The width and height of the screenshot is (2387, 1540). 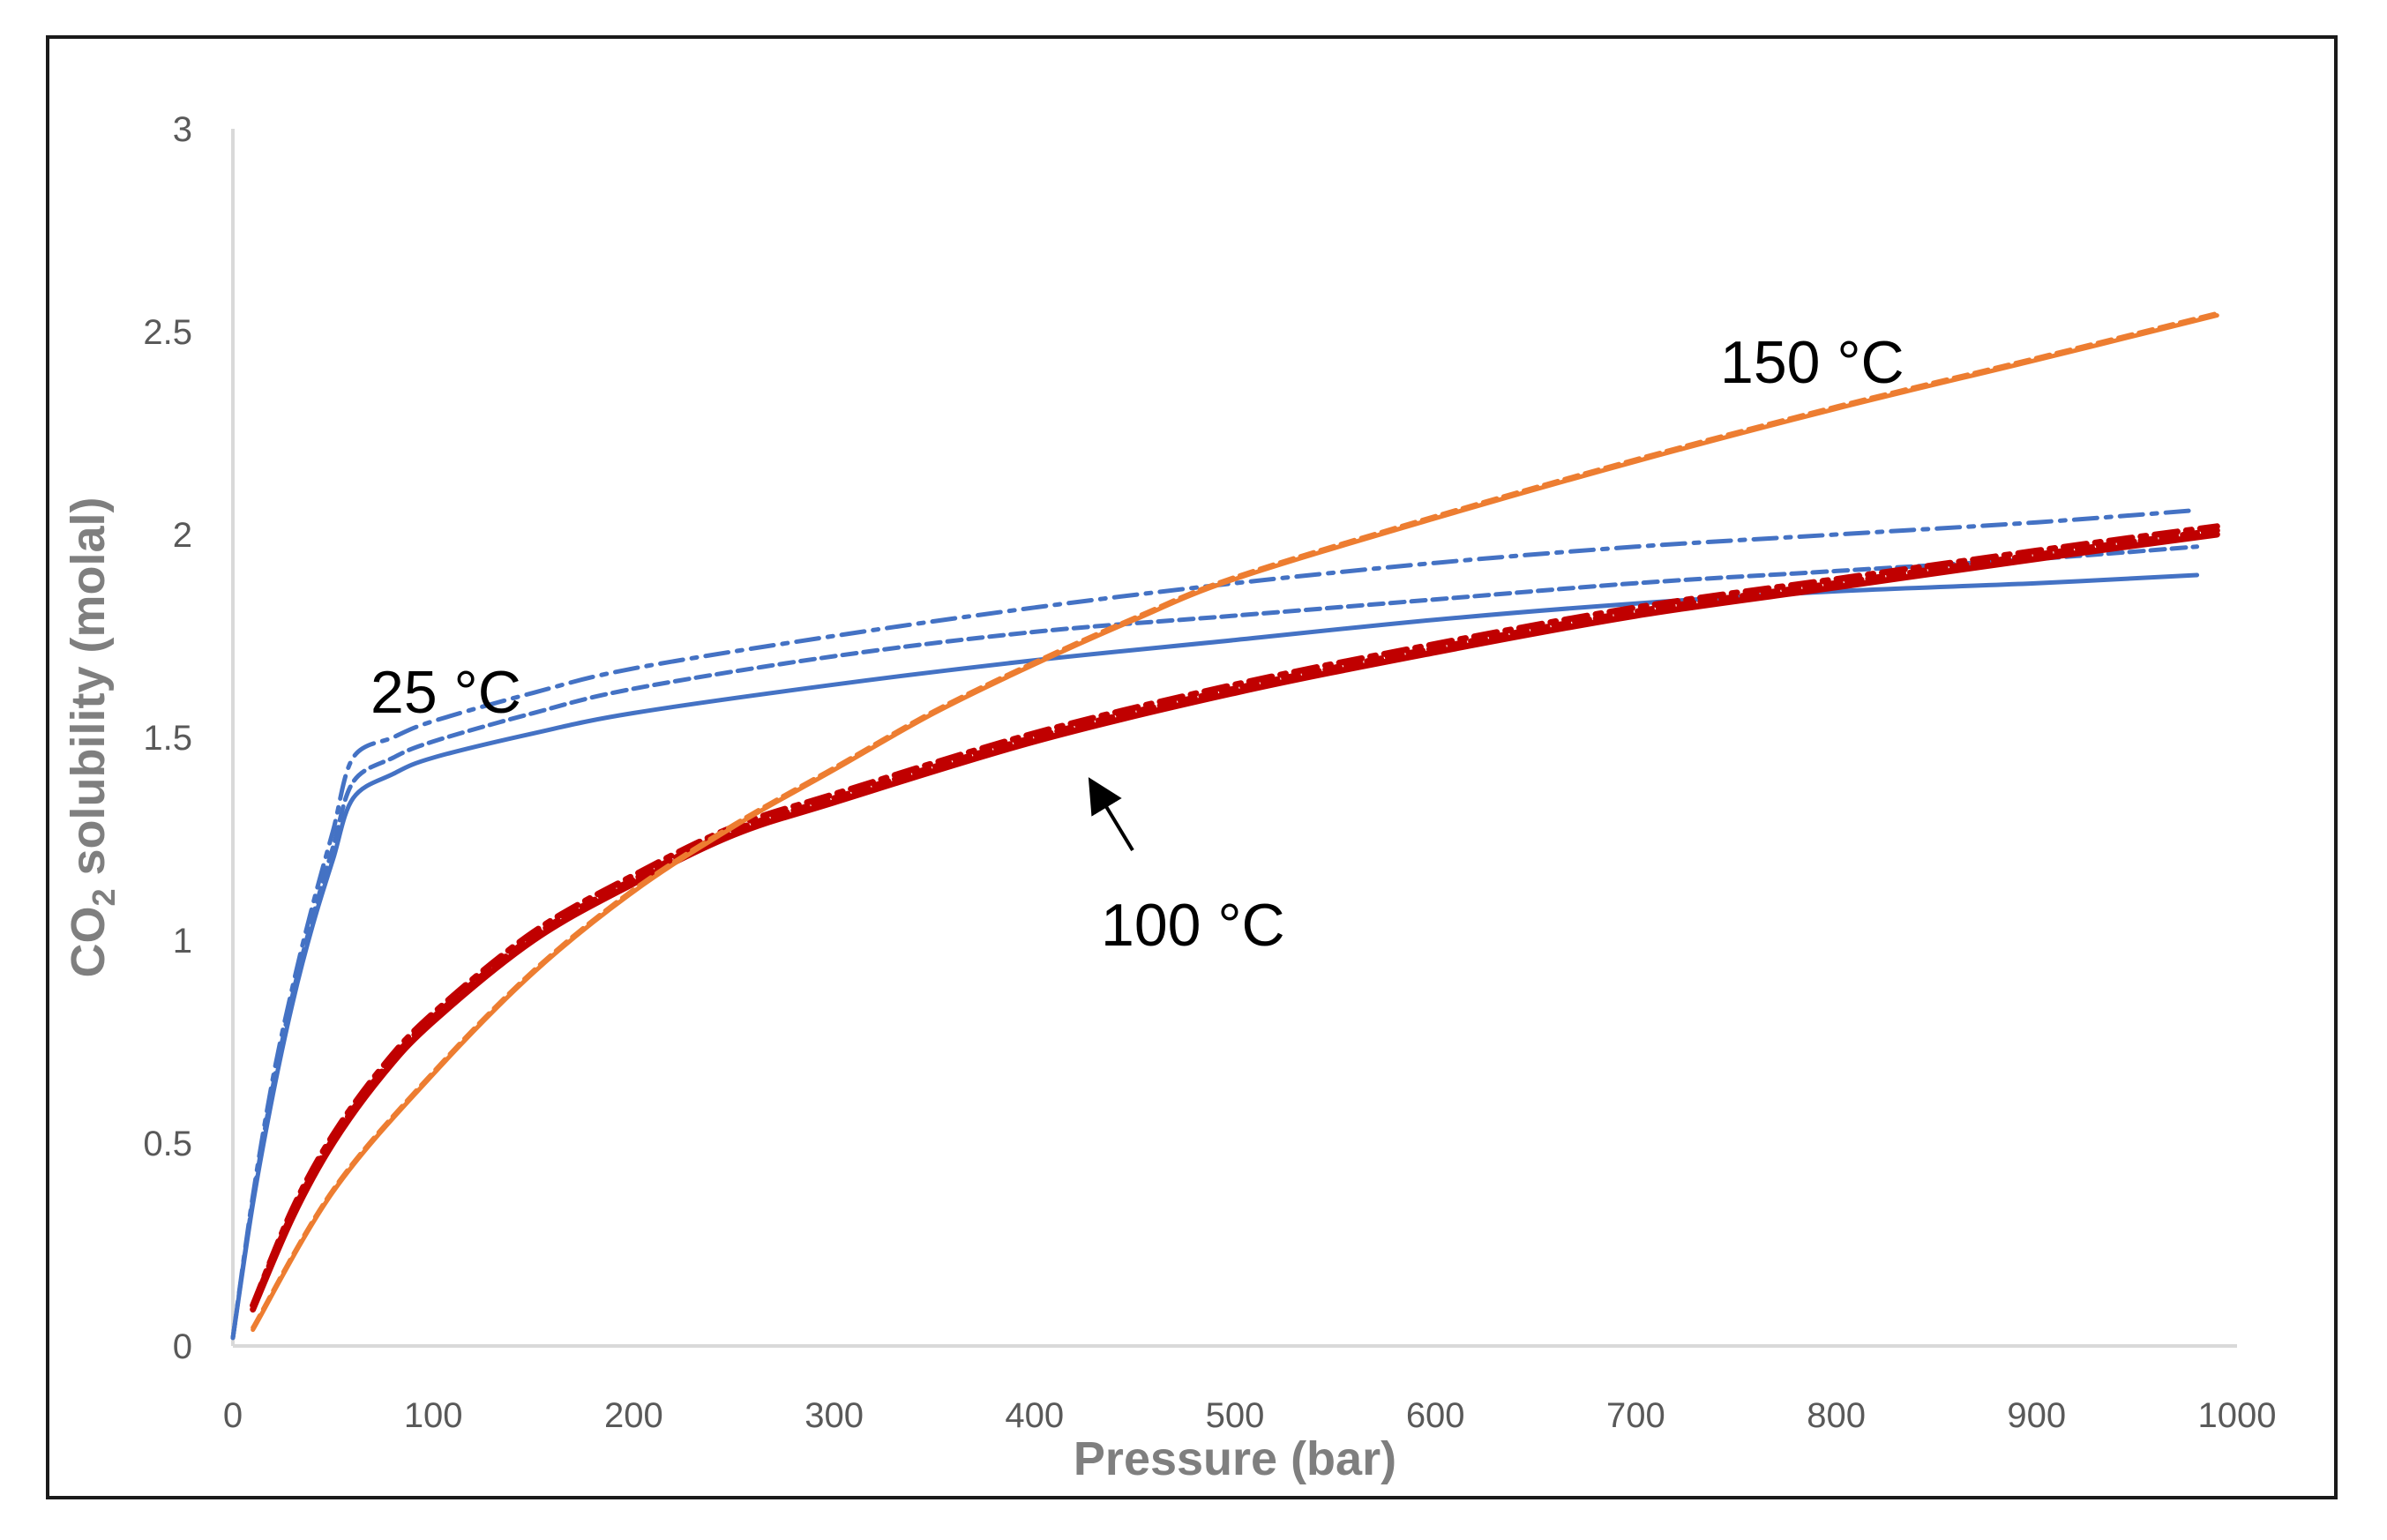 What do you see at coordinates (182, 535) in the screenshot?
I see `y-tick-label: 2` at bounding box center [182, 535].